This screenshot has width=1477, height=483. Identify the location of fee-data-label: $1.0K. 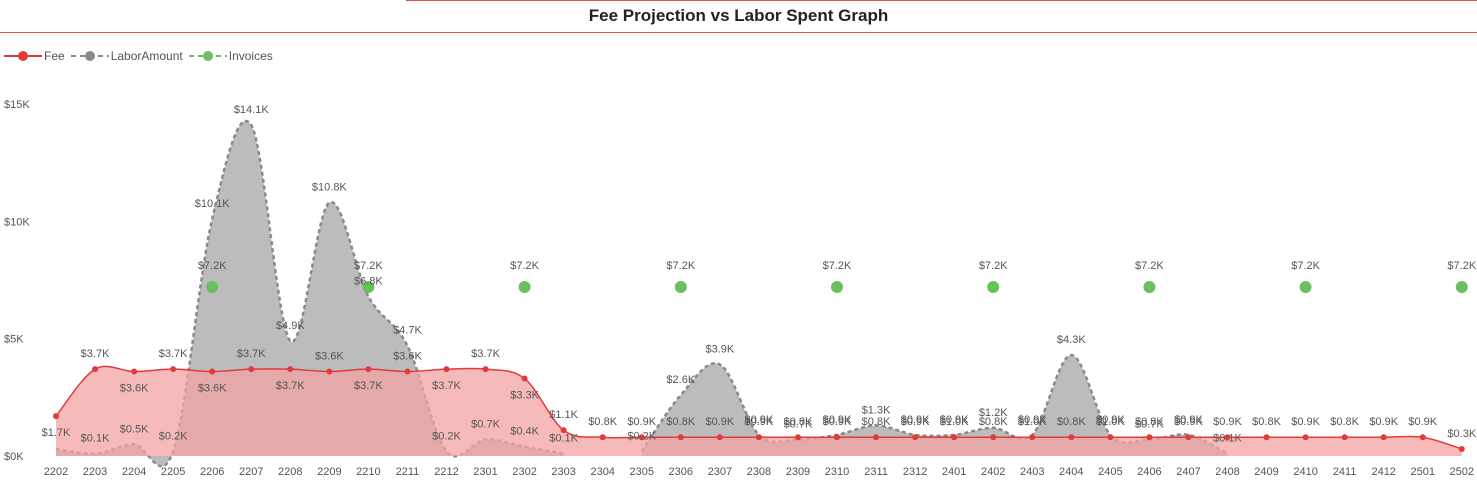
(1110, 422).